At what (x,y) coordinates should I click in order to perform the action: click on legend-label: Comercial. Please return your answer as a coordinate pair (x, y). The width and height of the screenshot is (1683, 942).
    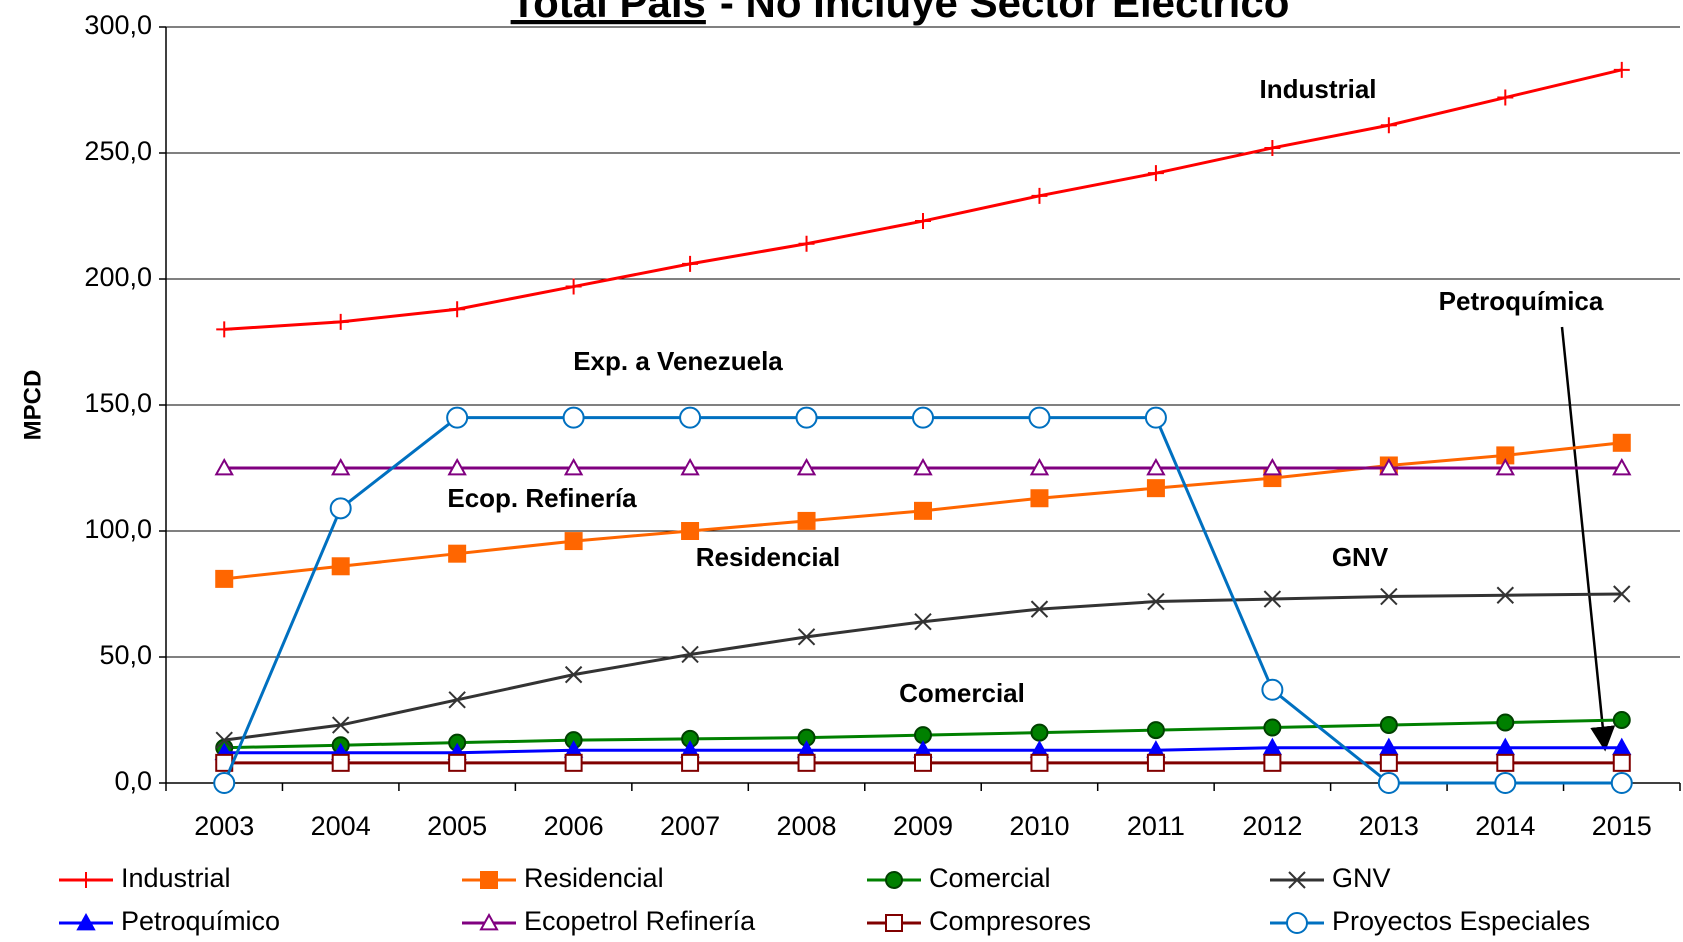
    Looking at the image, I should click on (990, 878).